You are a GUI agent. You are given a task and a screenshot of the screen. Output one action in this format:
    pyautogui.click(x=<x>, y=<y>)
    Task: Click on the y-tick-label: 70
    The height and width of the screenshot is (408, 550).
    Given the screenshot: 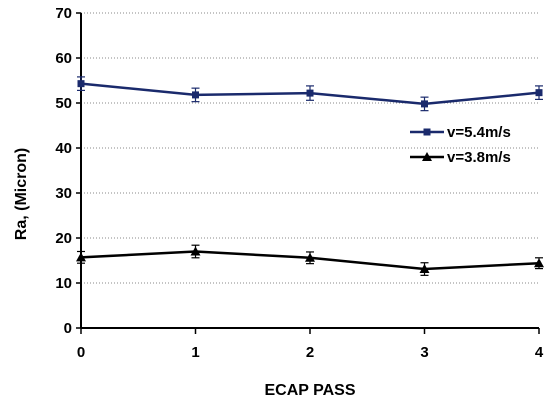 What is the action you would take?
    pyautogui.click(x=63, y=13)
    